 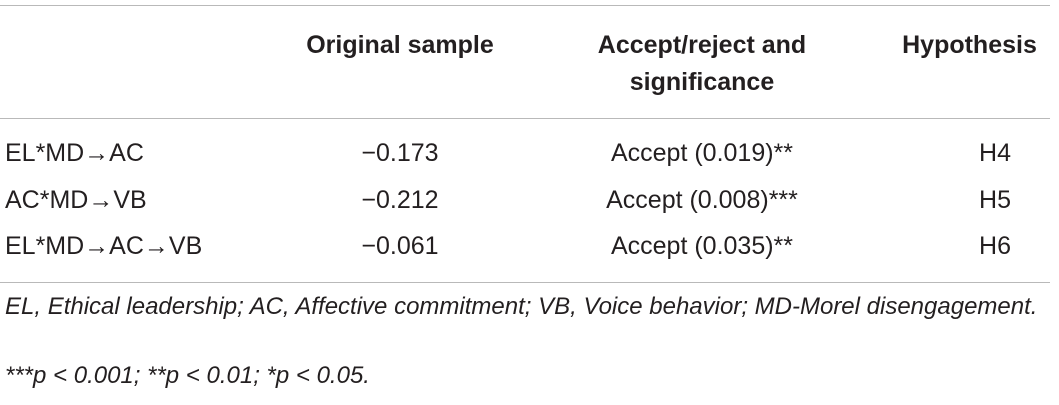 I want to click on result-cell: Accept (0.019)**, so click(x=702, y=153).